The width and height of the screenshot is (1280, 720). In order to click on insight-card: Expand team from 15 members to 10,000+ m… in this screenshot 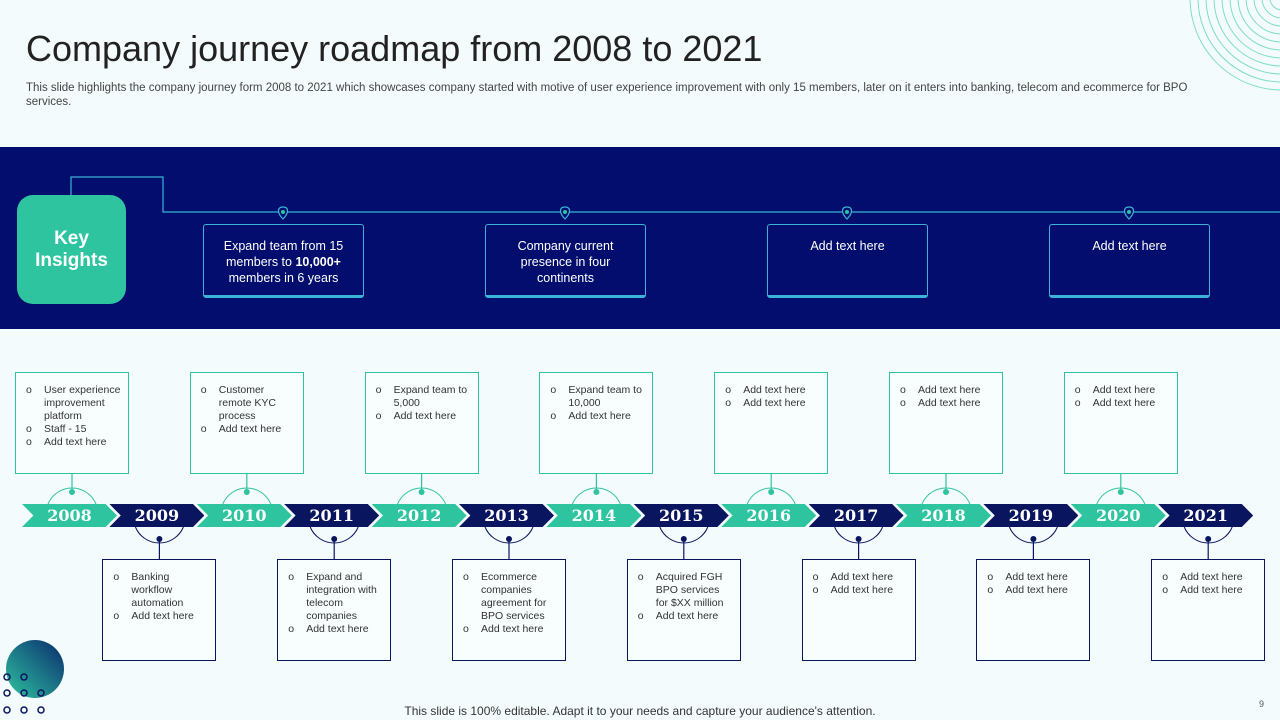, I will do `click(283, 261)`.